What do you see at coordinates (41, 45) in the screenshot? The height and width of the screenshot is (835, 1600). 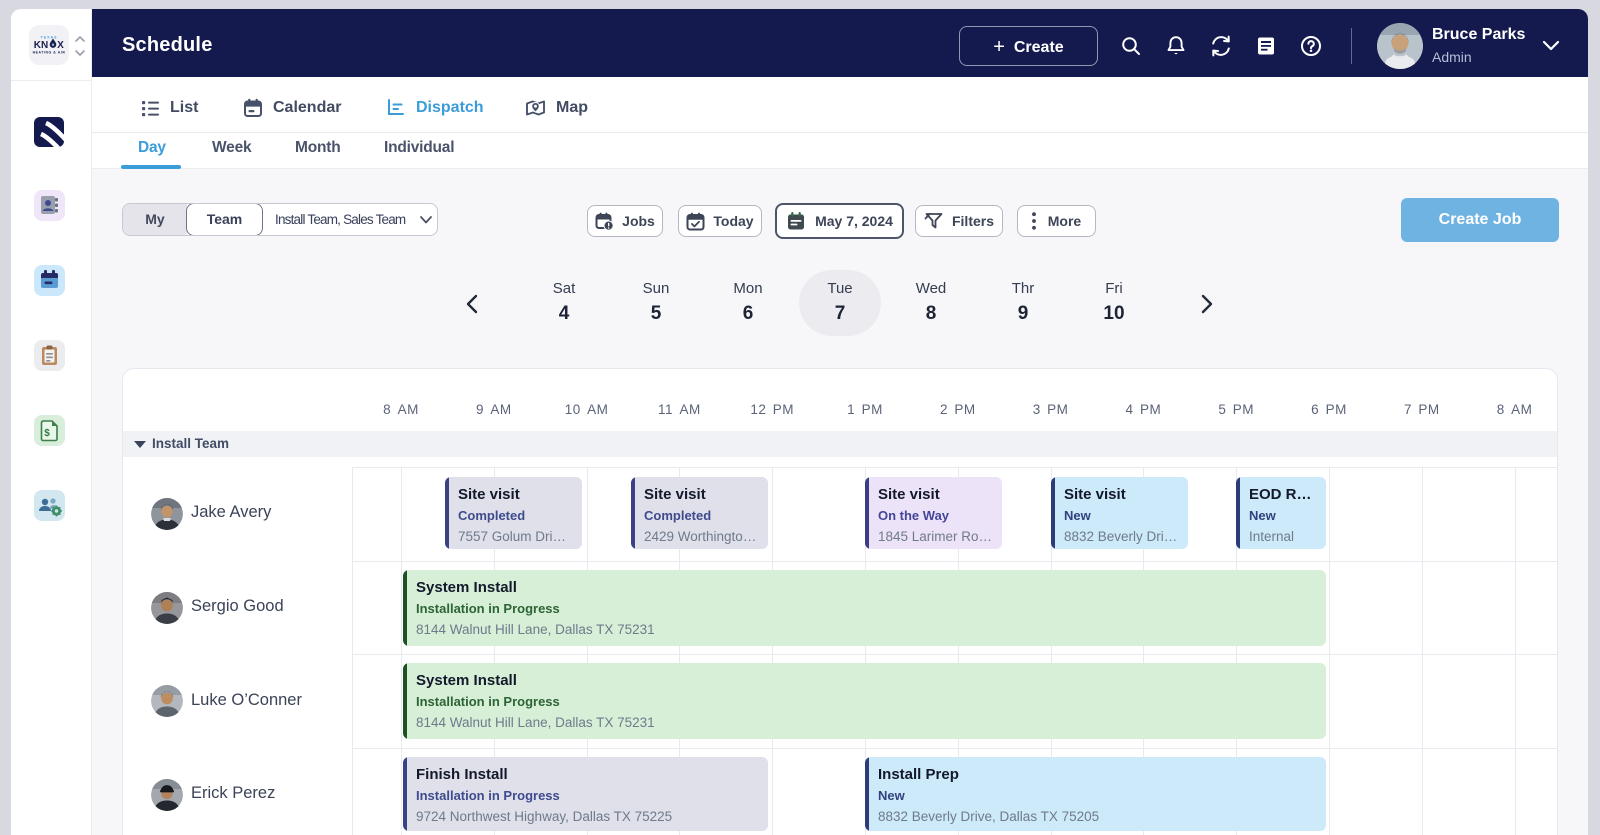 I see `svg-text: KN` at bounding box center [41, 45].